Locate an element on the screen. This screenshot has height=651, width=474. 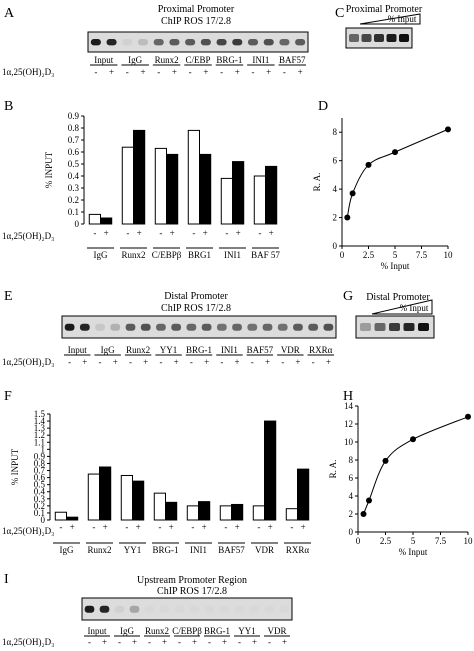
category-label: VDR is located at coordinates (264, 550).